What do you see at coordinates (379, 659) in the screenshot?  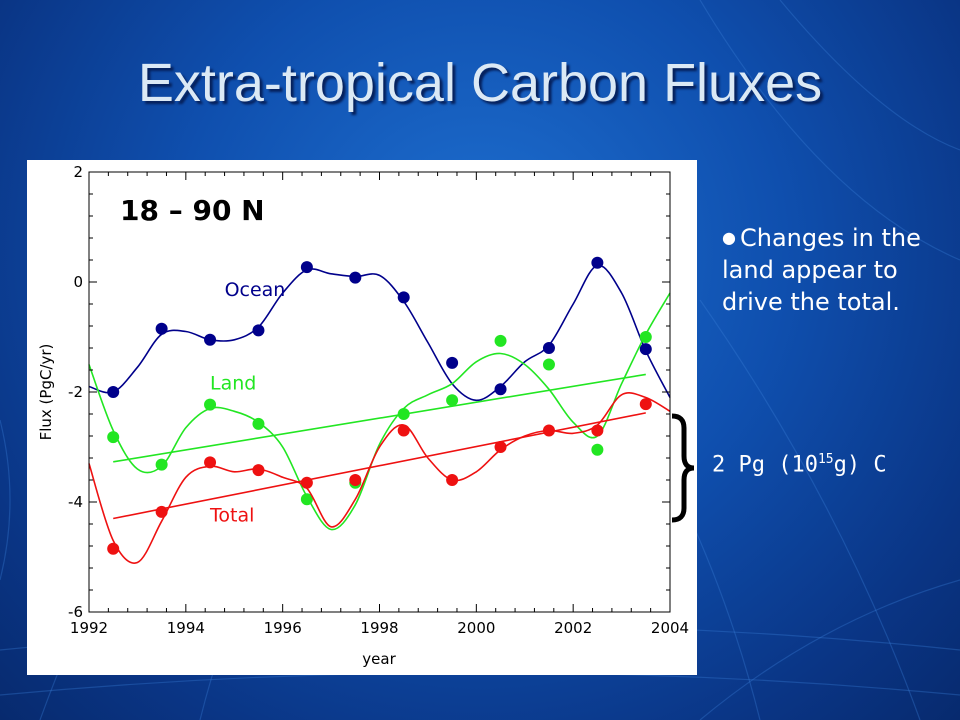 I see `x-axis-label: year` at bounding box center [379, 659].